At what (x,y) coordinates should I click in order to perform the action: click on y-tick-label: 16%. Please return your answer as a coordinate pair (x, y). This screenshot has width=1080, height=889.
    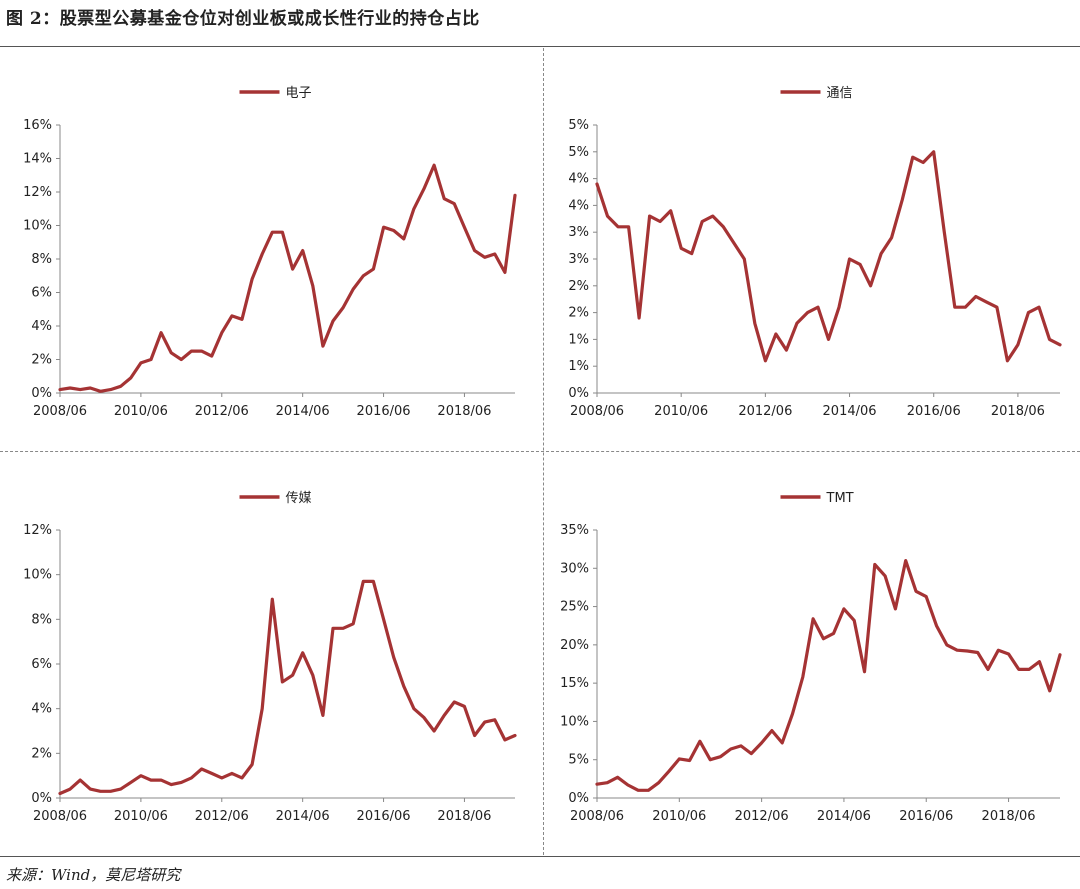
    Looking at the image, I should click on (37, 125).